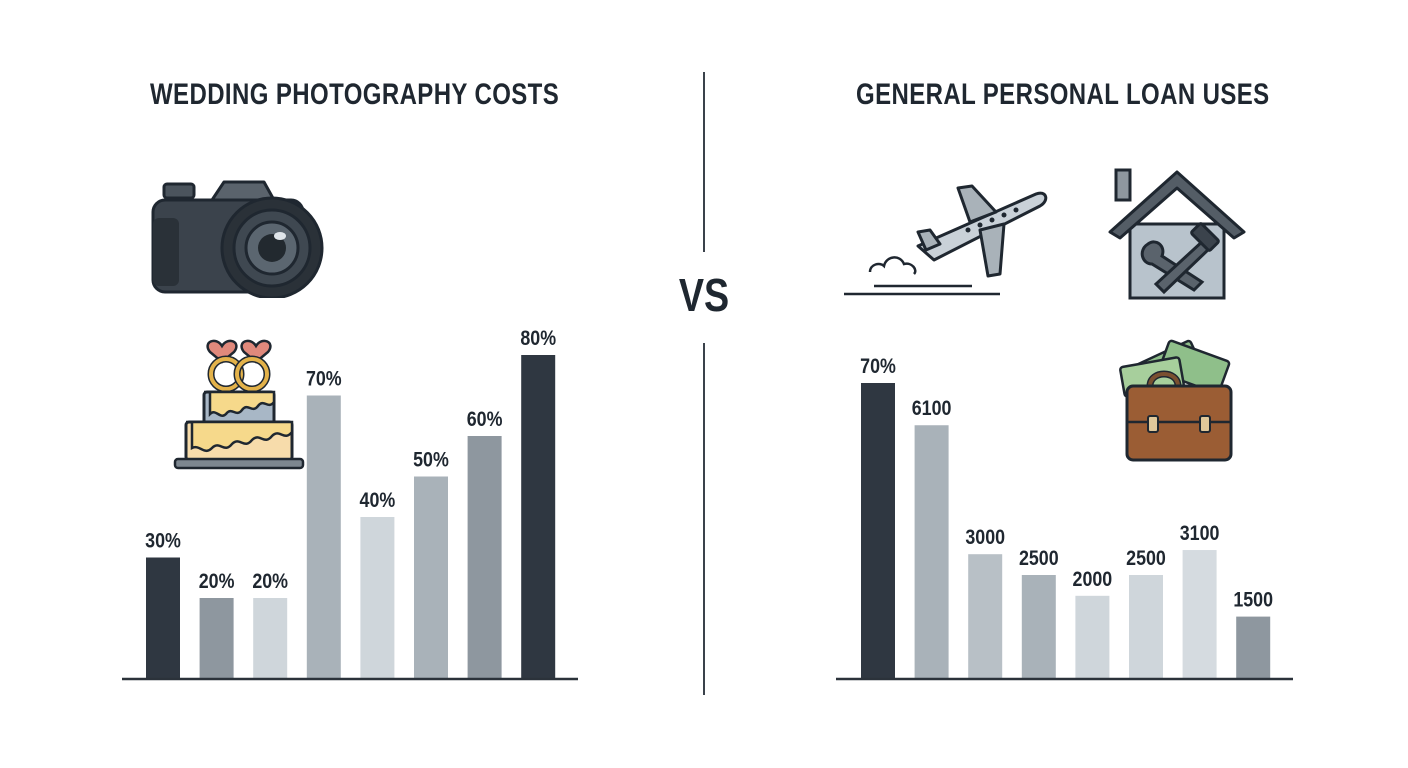  Describe the element at coordinates (324, 379) in the screenshot. I see `left-chart-bar-label: 70%` at that location.